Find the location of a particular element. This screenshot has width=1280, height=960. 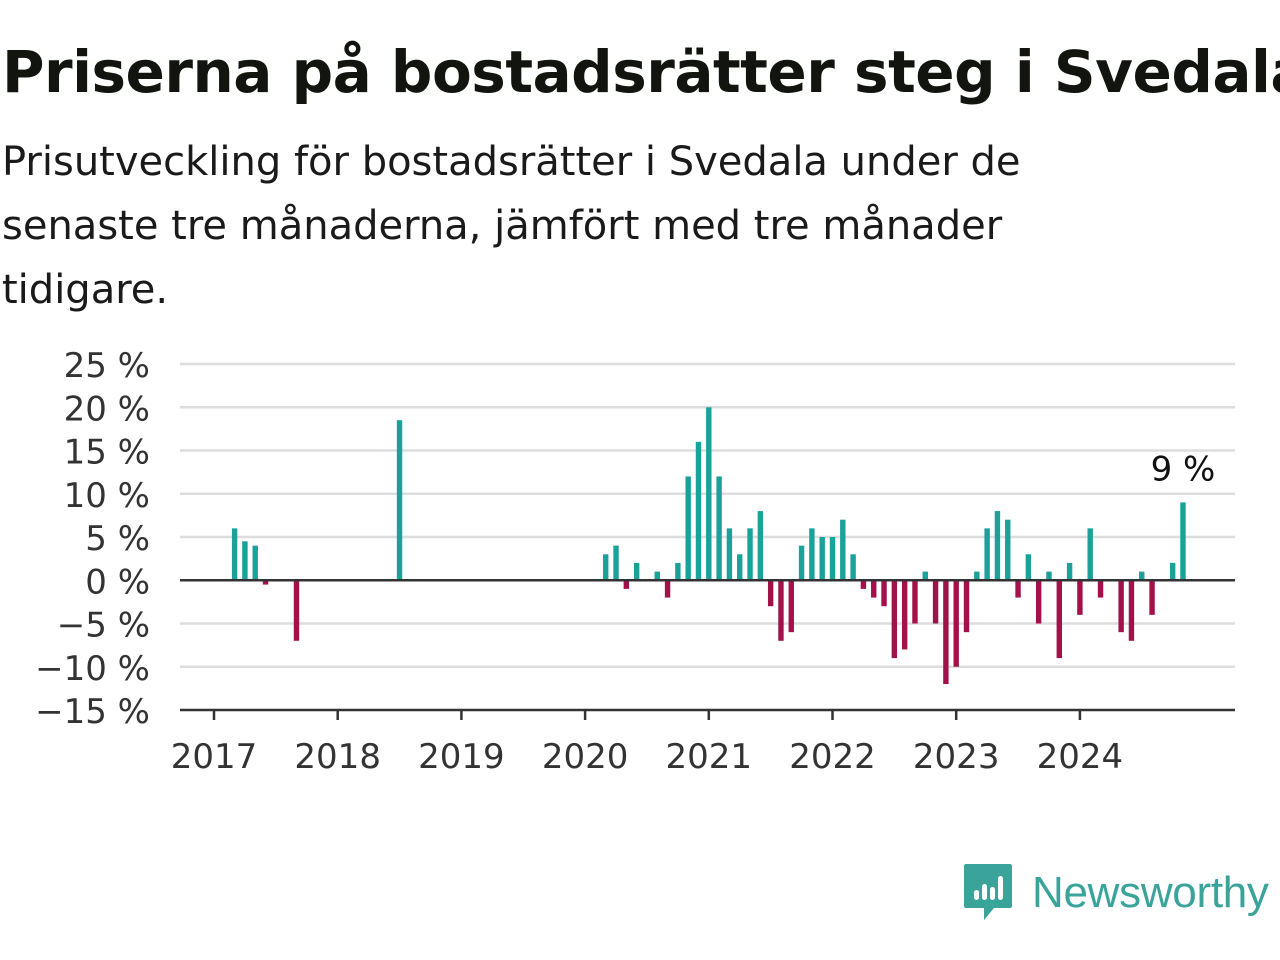

x-tick-label: 2020 is located at coordinates (585, 757).